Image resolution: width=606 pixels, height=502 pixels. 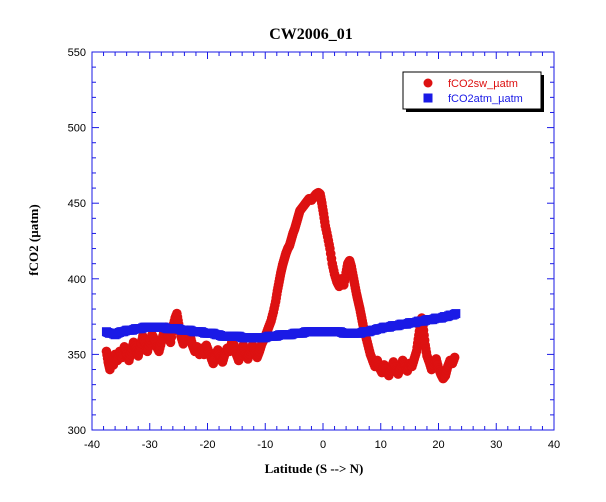 I want to click on y-tick-label: 400, so click(x=77, y=280).